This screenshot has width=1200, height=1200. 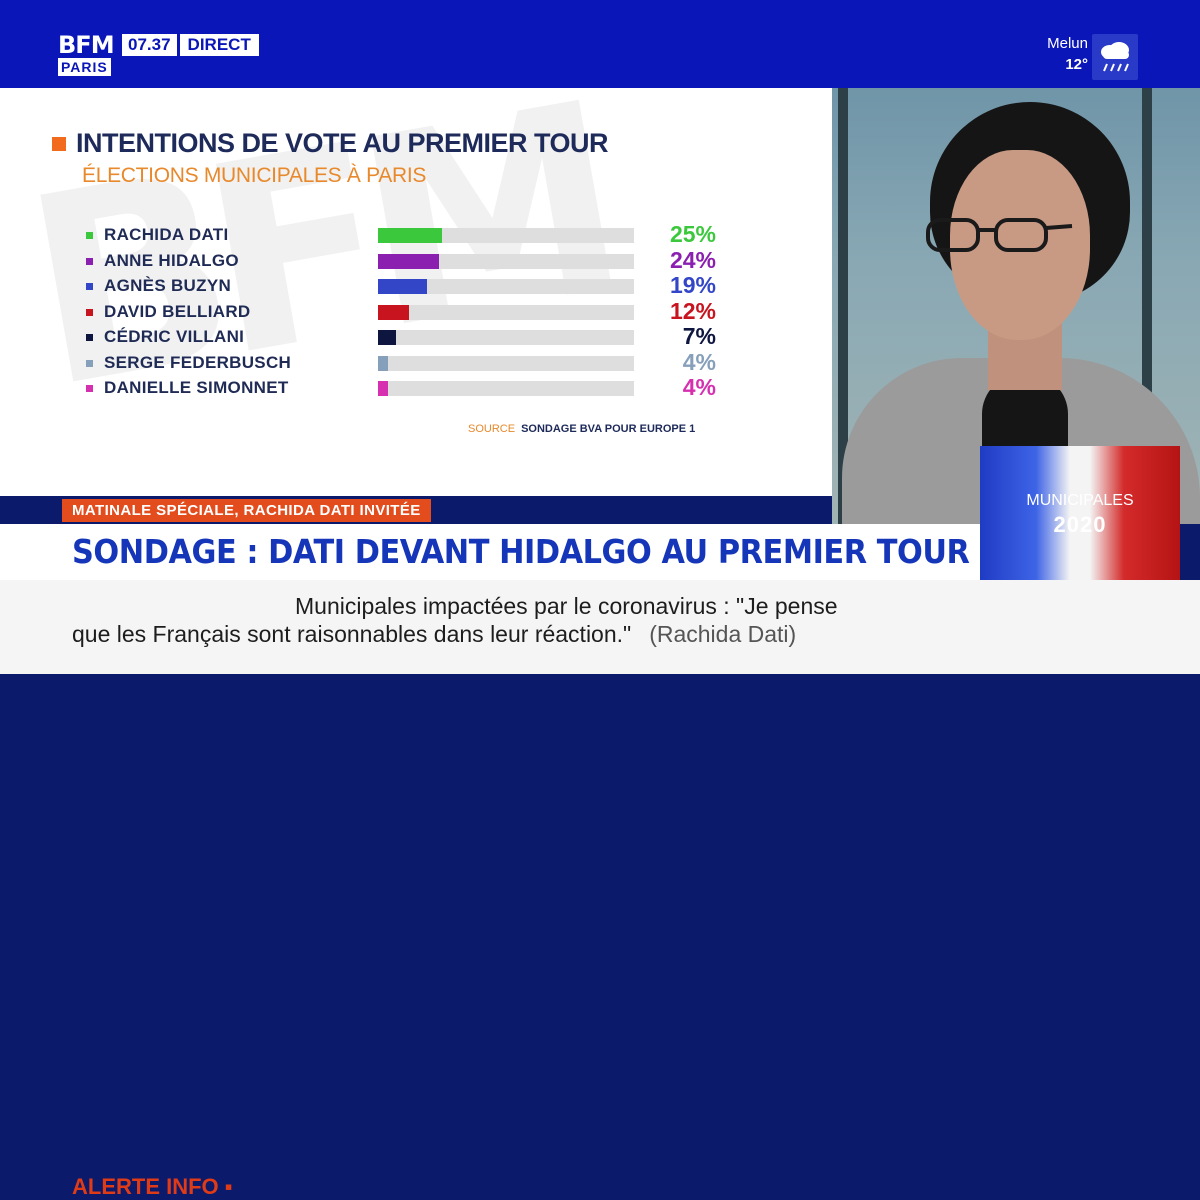 I want to click on title-marker, so click(x=59, y=144).